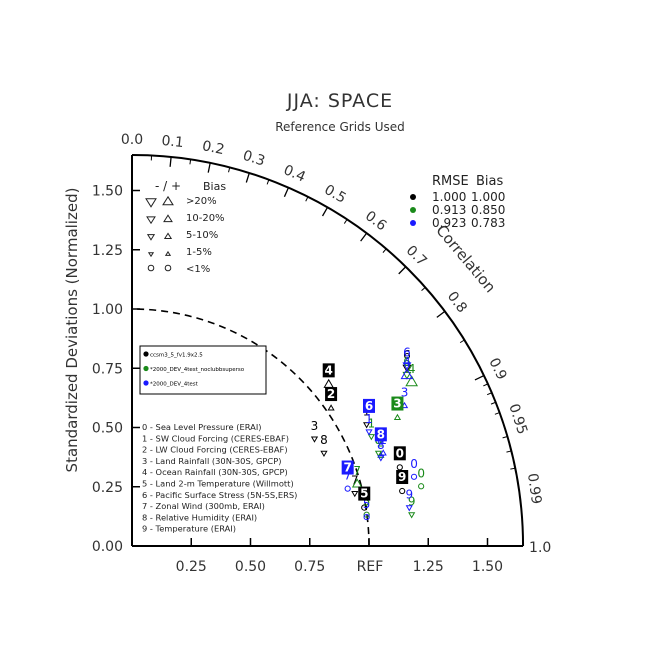  What do you see at coordinates (202, 235) in the screenshot?
I see `bias-legend-label: 5-10%` at bounding box center [202, 235].